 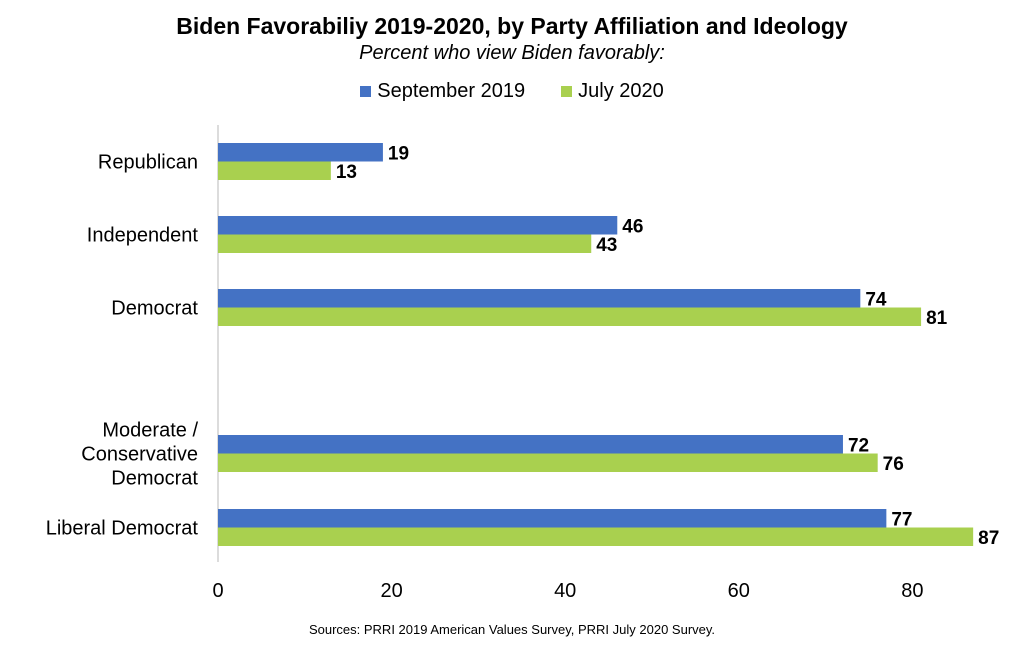 I want to click on category-label: Republican, so click(x=148, y=163).